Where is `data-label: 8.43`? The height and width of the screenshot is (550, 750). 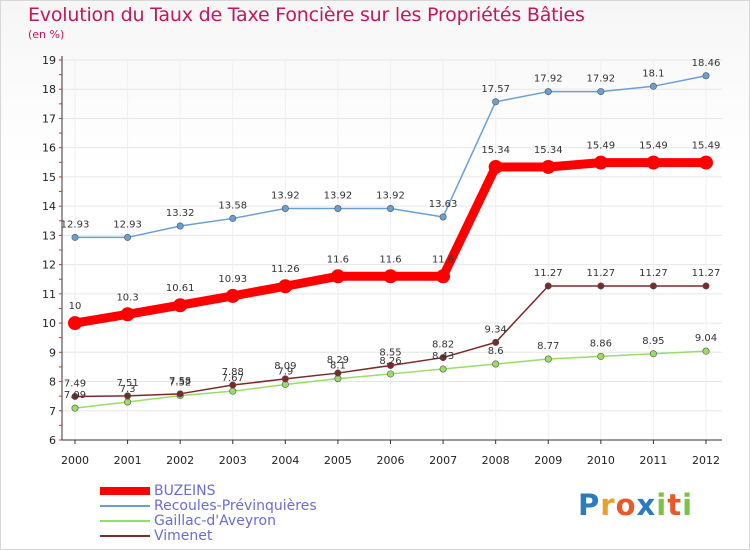 data-label: 8.43 is located at coordinates (443, 356).